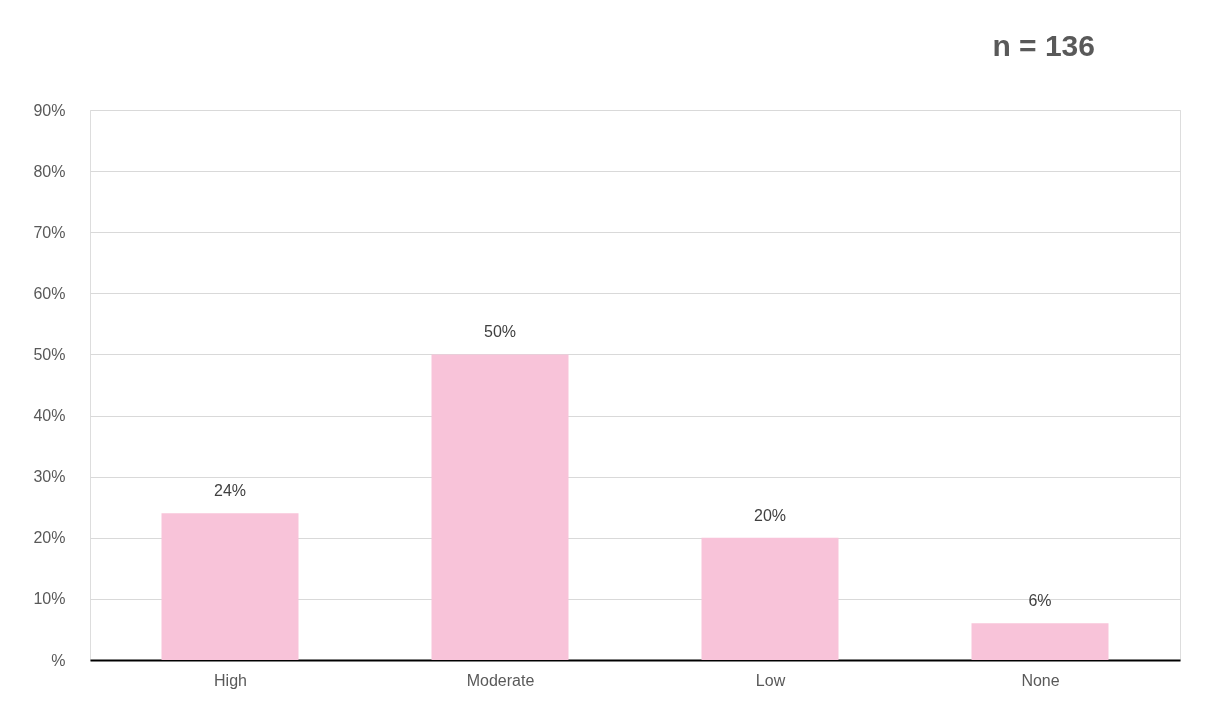 The height and width of the screenshot is (717, 1205). Describe the element at coordinates (58, 660) in the screenshot. I see `y-tick-label: %` at that location.